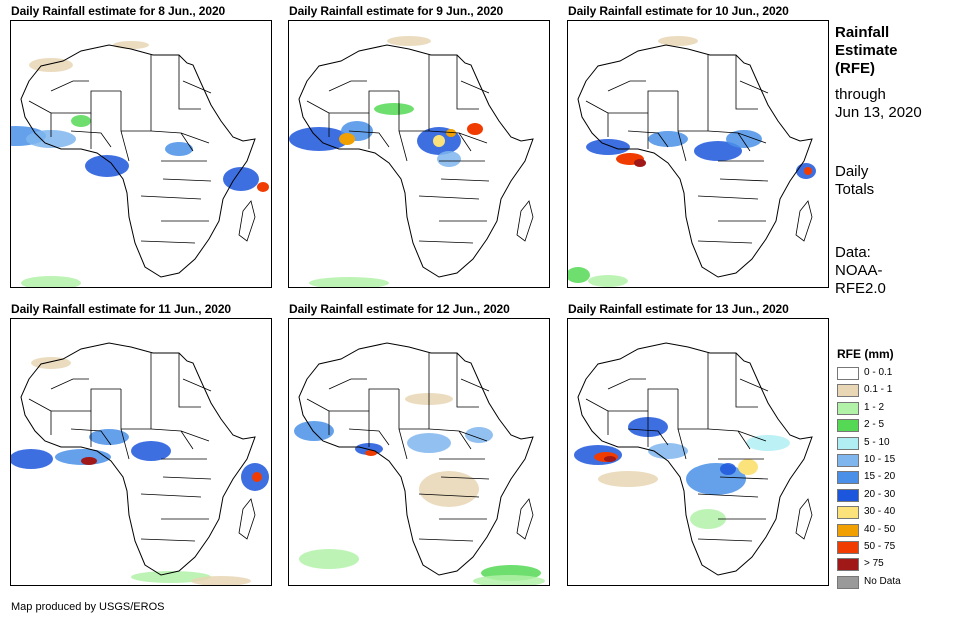  I want to click on legend-label: 0 - 0.1, so click(878, 372).